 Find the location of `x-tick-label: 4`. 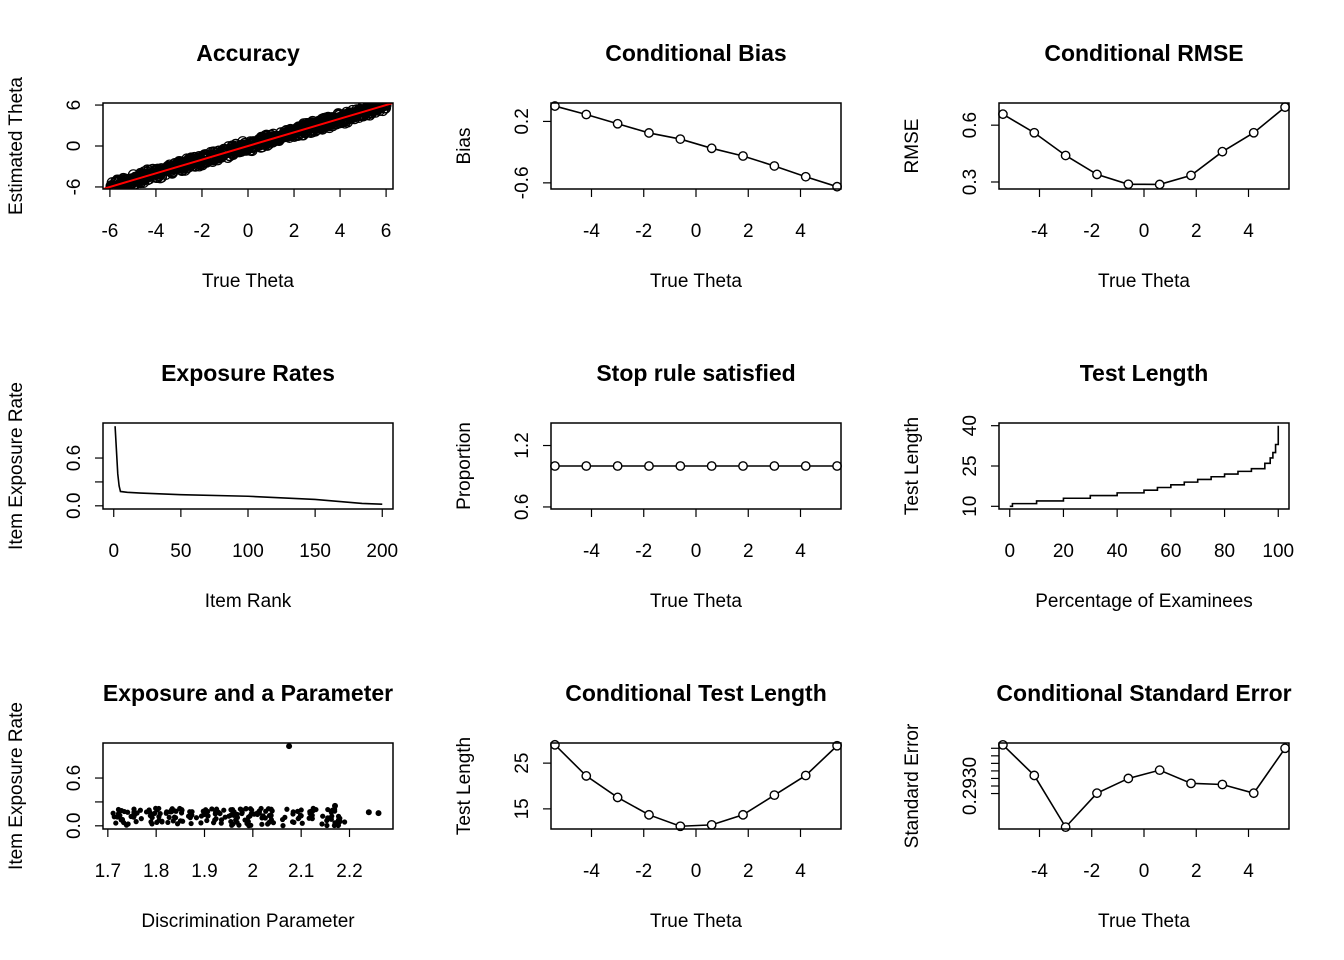

x-tick-label: 4 is located at coordinates (800, 231).